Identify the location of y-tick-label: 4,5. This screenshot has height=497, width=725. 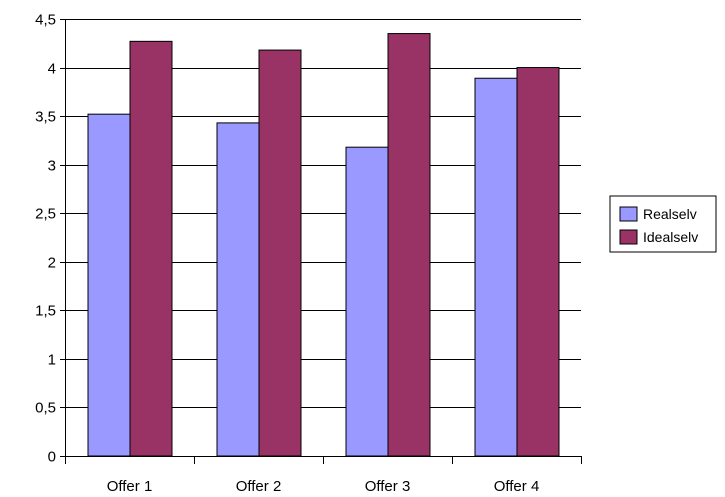
(45, 20).